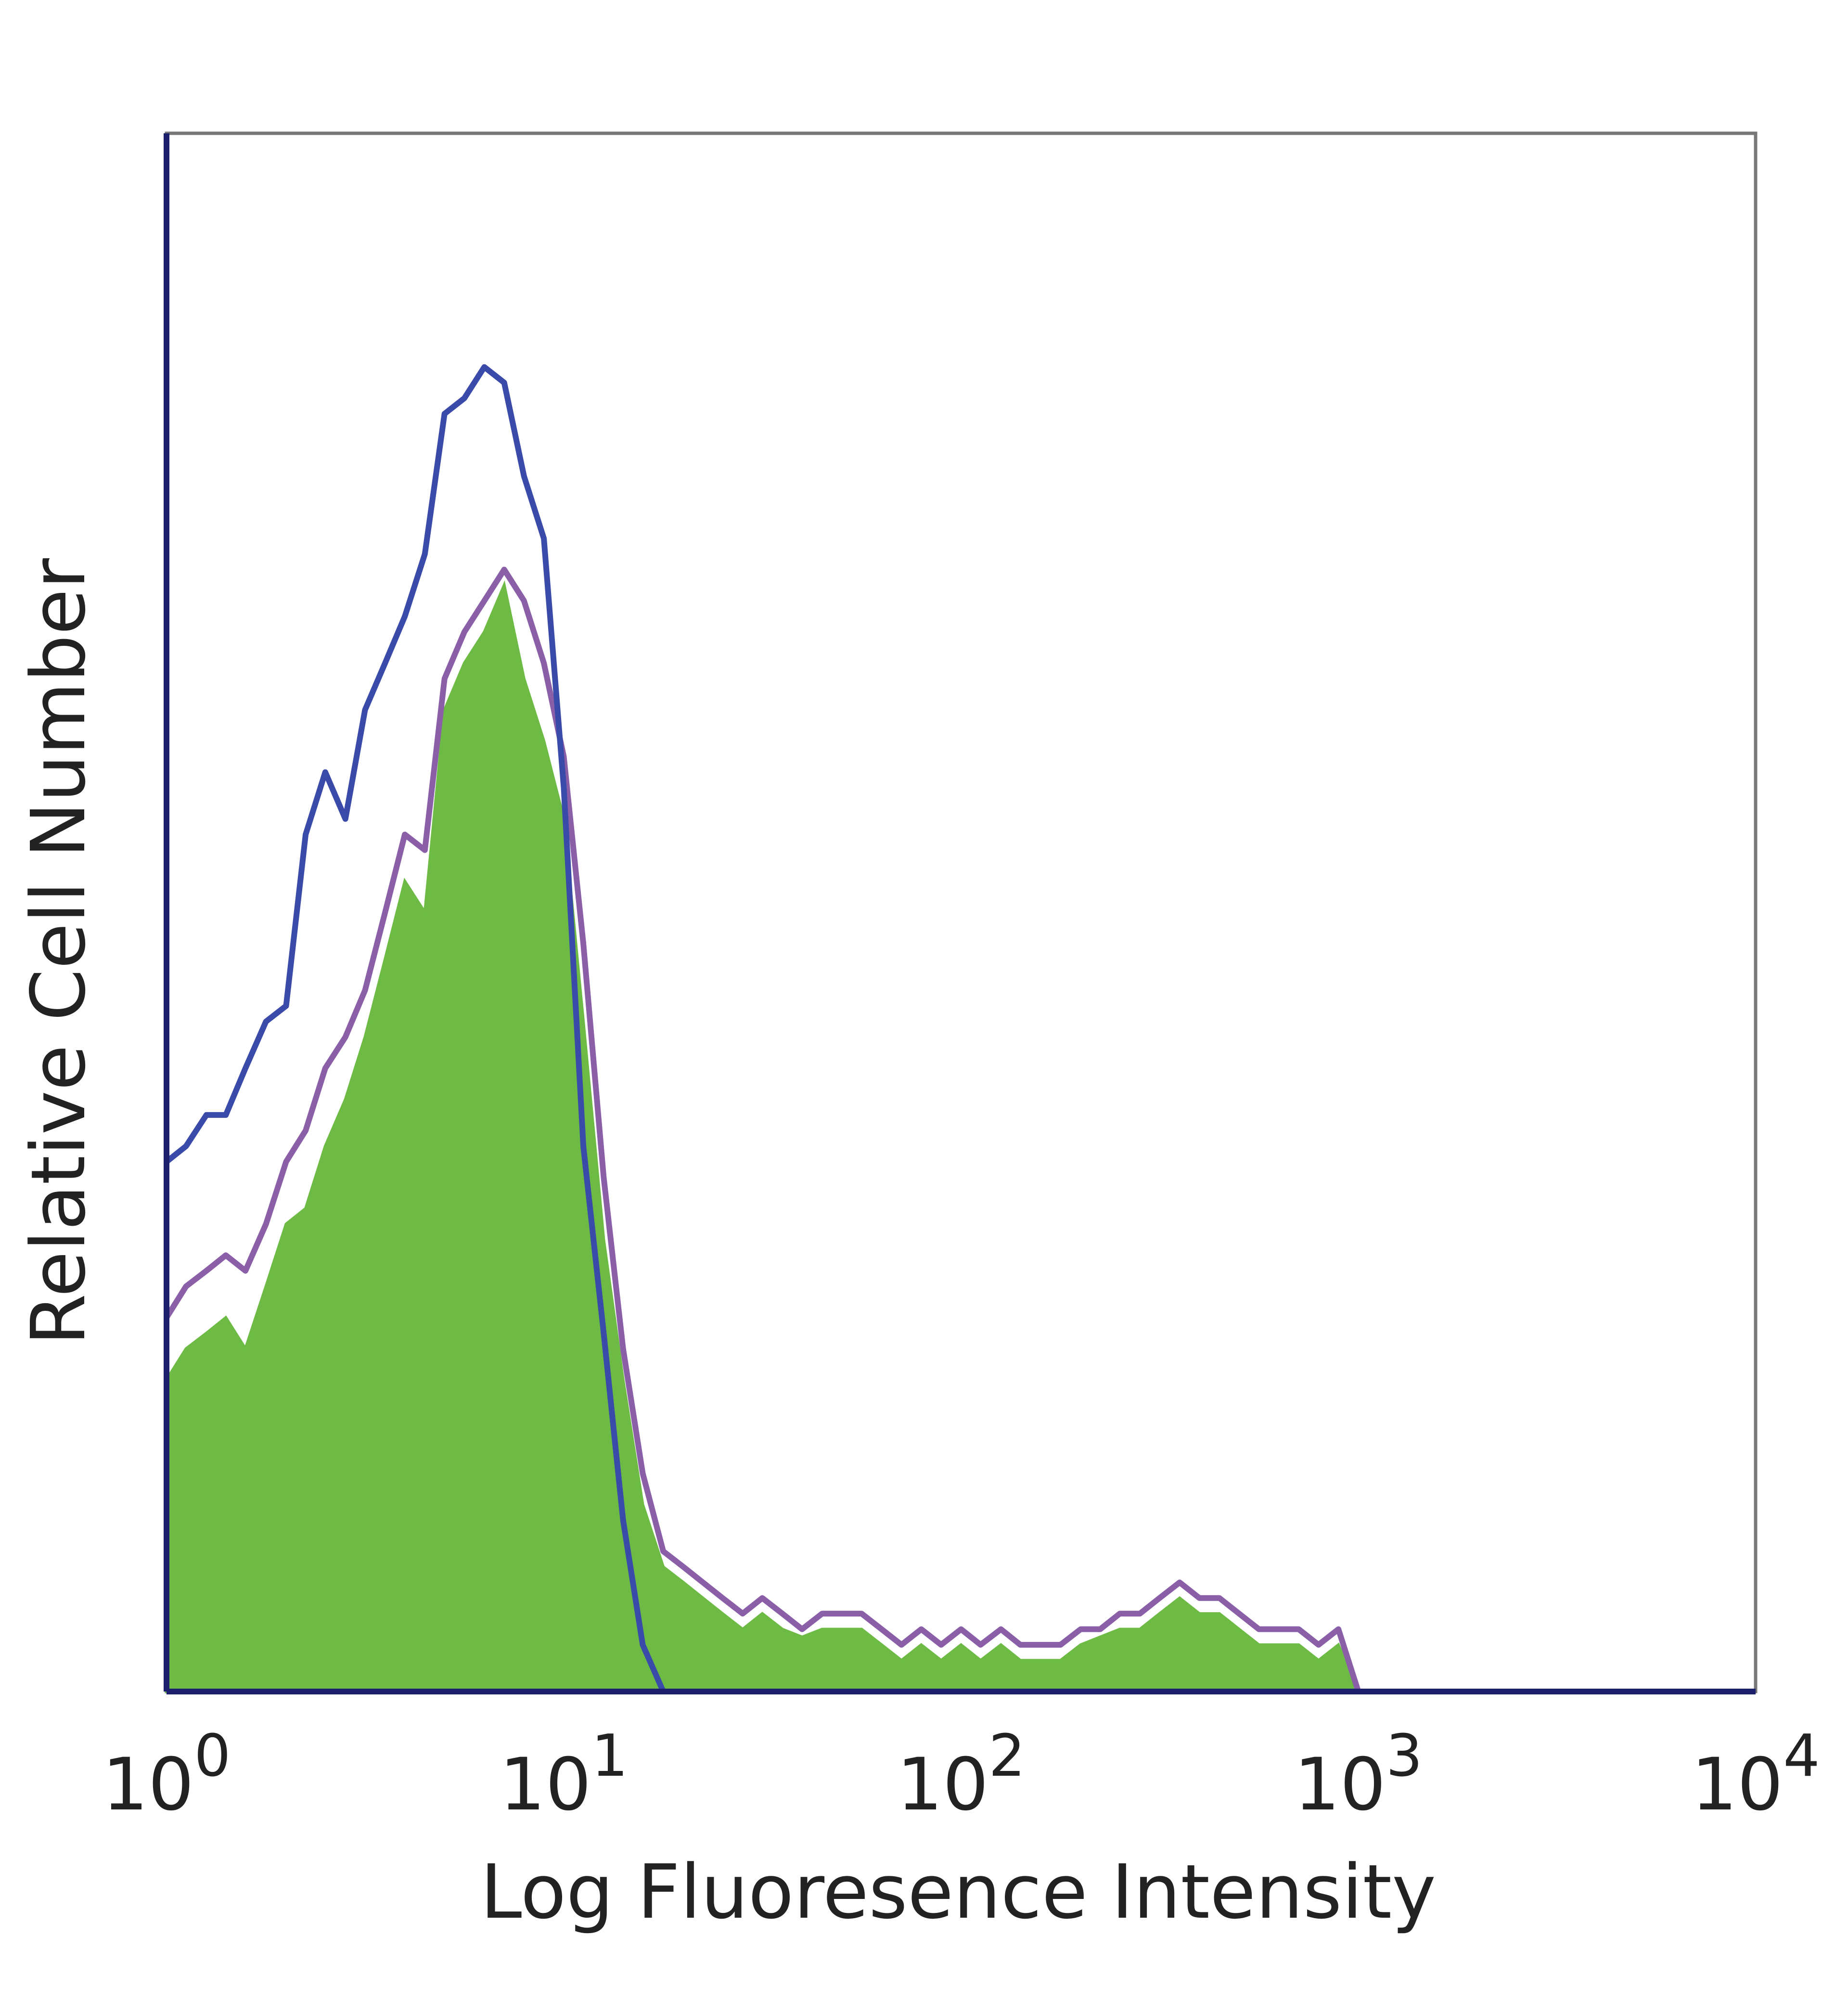 Image resolution: width=1848 pixels, height=2000 pixels. What do you see at coordinates (58, 952) in the screenshot?
I see `y-axis-label: Relative Cell Number` at bounding box center [58, 952].